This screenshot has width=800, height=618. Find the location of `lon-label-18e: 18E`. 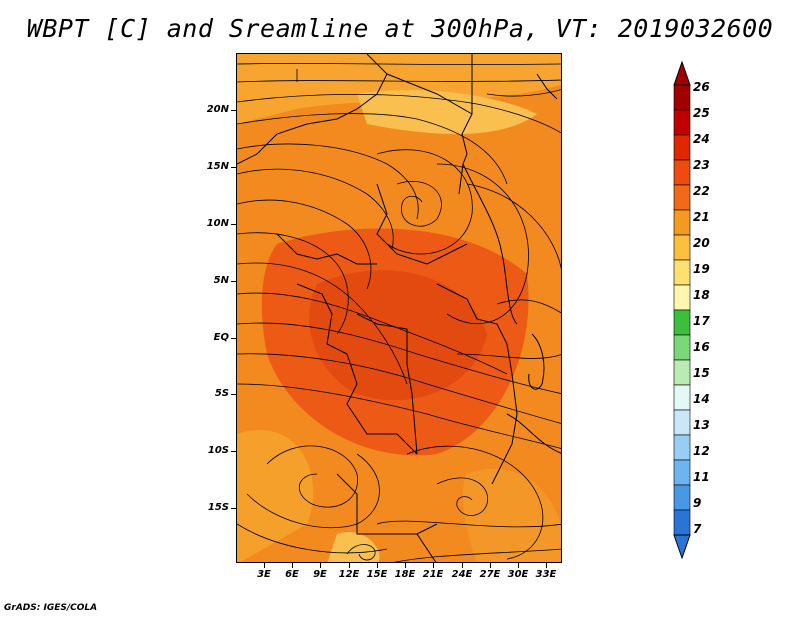

lon-label-18e: 18E is located at coordinates (405, 574).